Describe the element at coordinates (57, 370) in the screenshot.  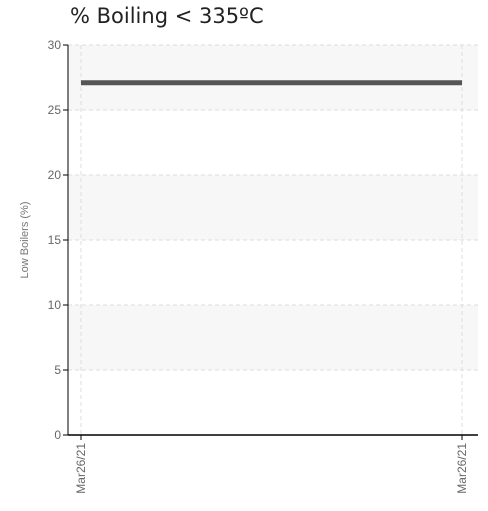
I see `y-tick-label: 5` at that location.